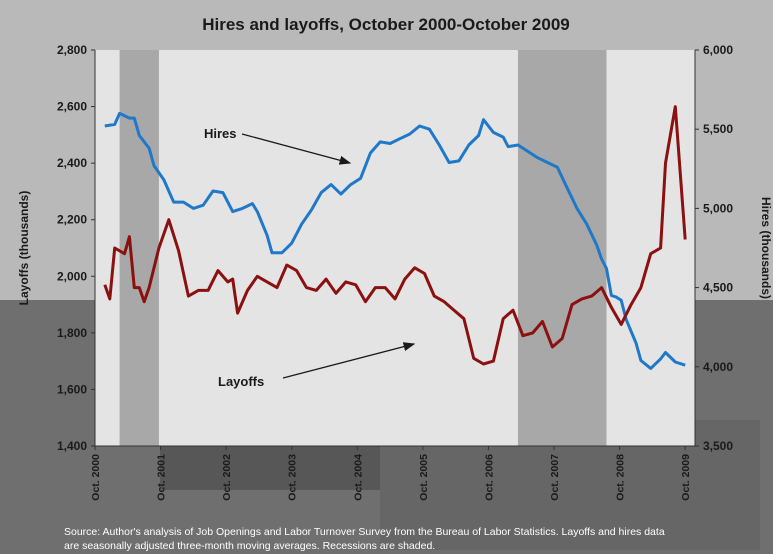  What do you see at coordinates (296, 149) in the screenshot?
I see `annotation-hires-arrow` at bounding box center [296, 149].